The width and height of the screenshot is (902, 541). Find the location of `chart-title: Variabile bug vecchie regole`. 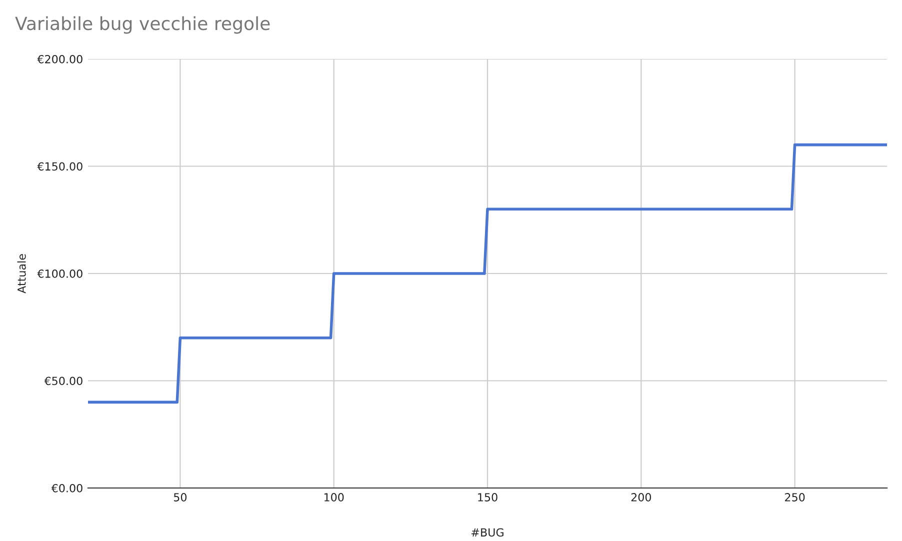

chart-title: Variabile bug vecchie regole is located at coordinates (142, 25).